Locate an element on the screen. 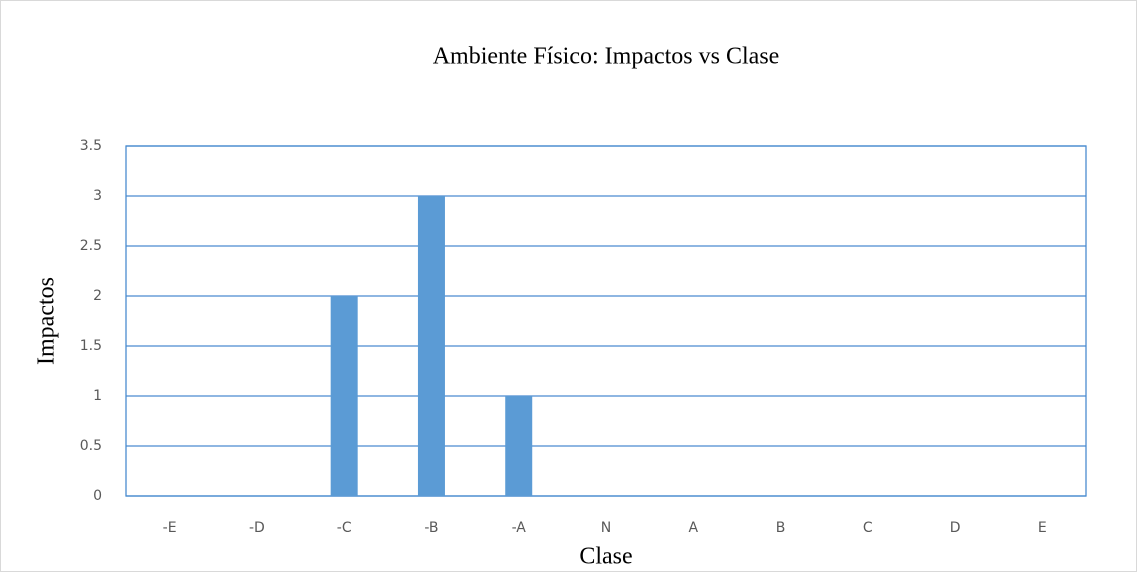 The image size is (1137, 572). y-tick-label: 0.5 is located at coordinates (91, 446).